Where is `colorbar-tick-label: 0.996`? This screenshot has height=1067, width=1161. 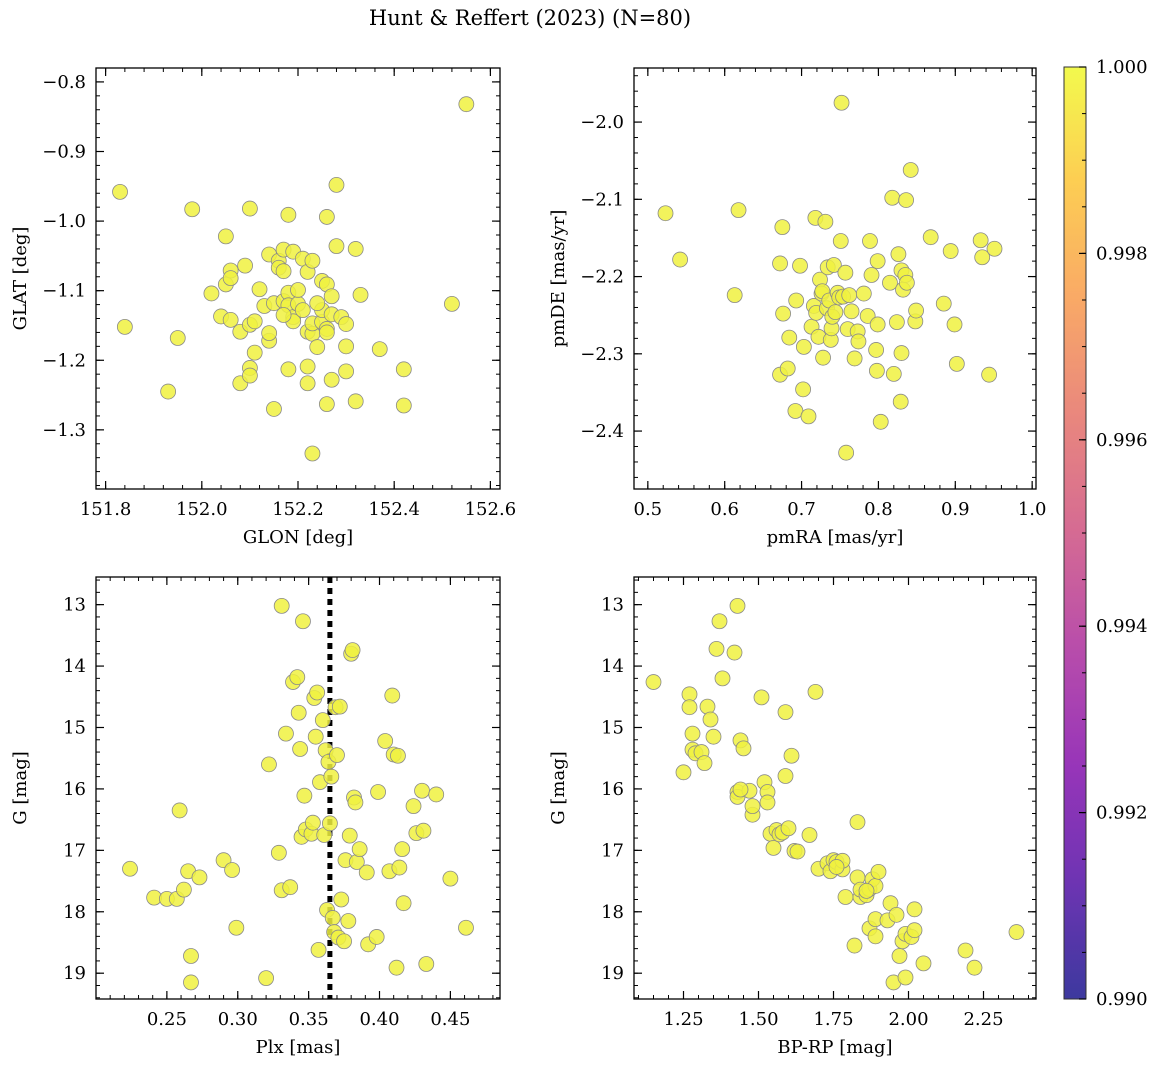 colorbar-tick-label: 0.996 is located at coordinates (1122, 440).